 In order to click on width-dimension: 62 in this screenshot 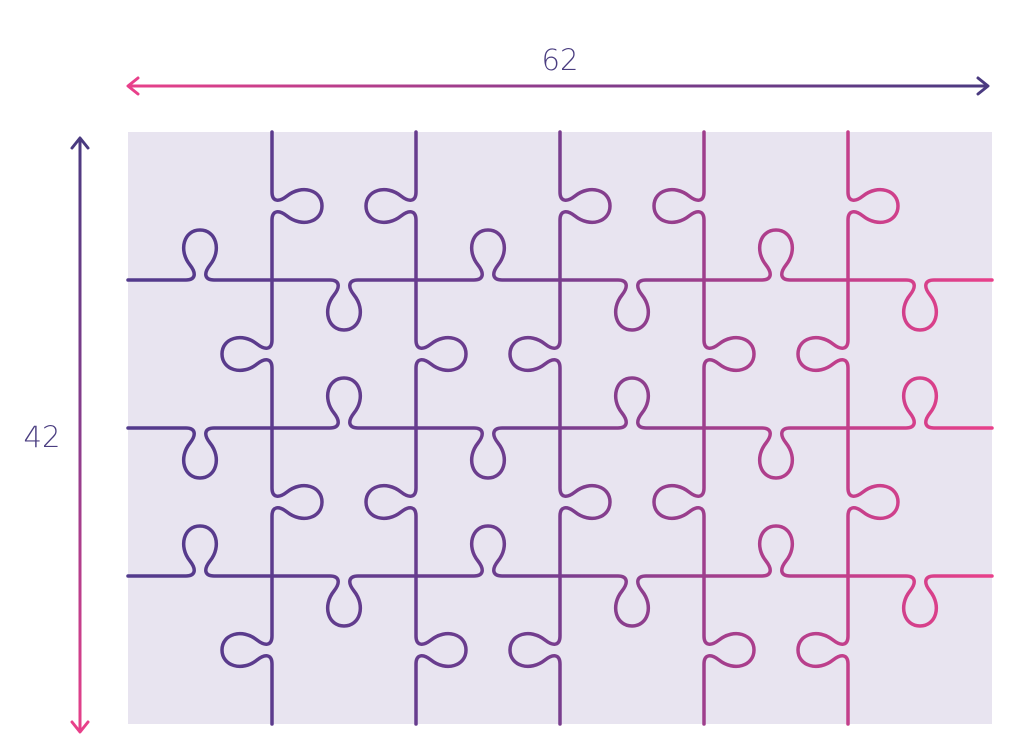, I will do `click(558, 69)`.